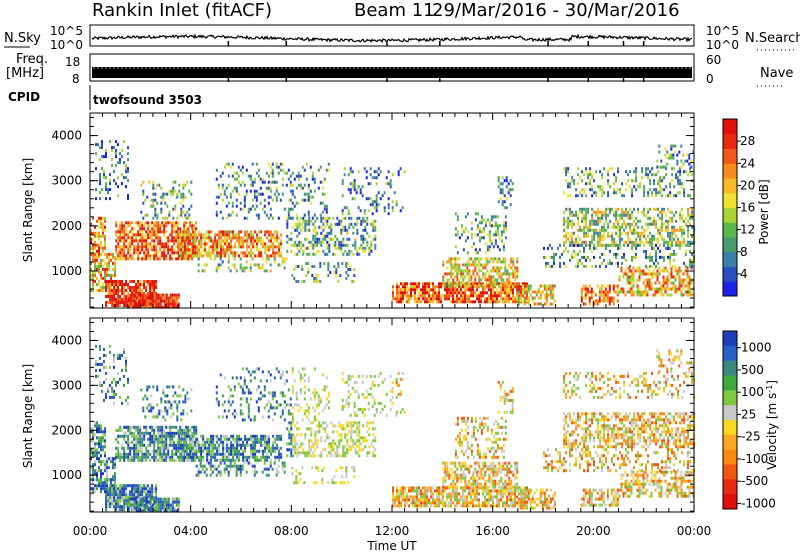 This screenshot has height=558, width=800. What do you see at coordinates (710, 79) in the screenshot?
I see `nave-tick-bottom: 0` at bounding box center [710, 79].